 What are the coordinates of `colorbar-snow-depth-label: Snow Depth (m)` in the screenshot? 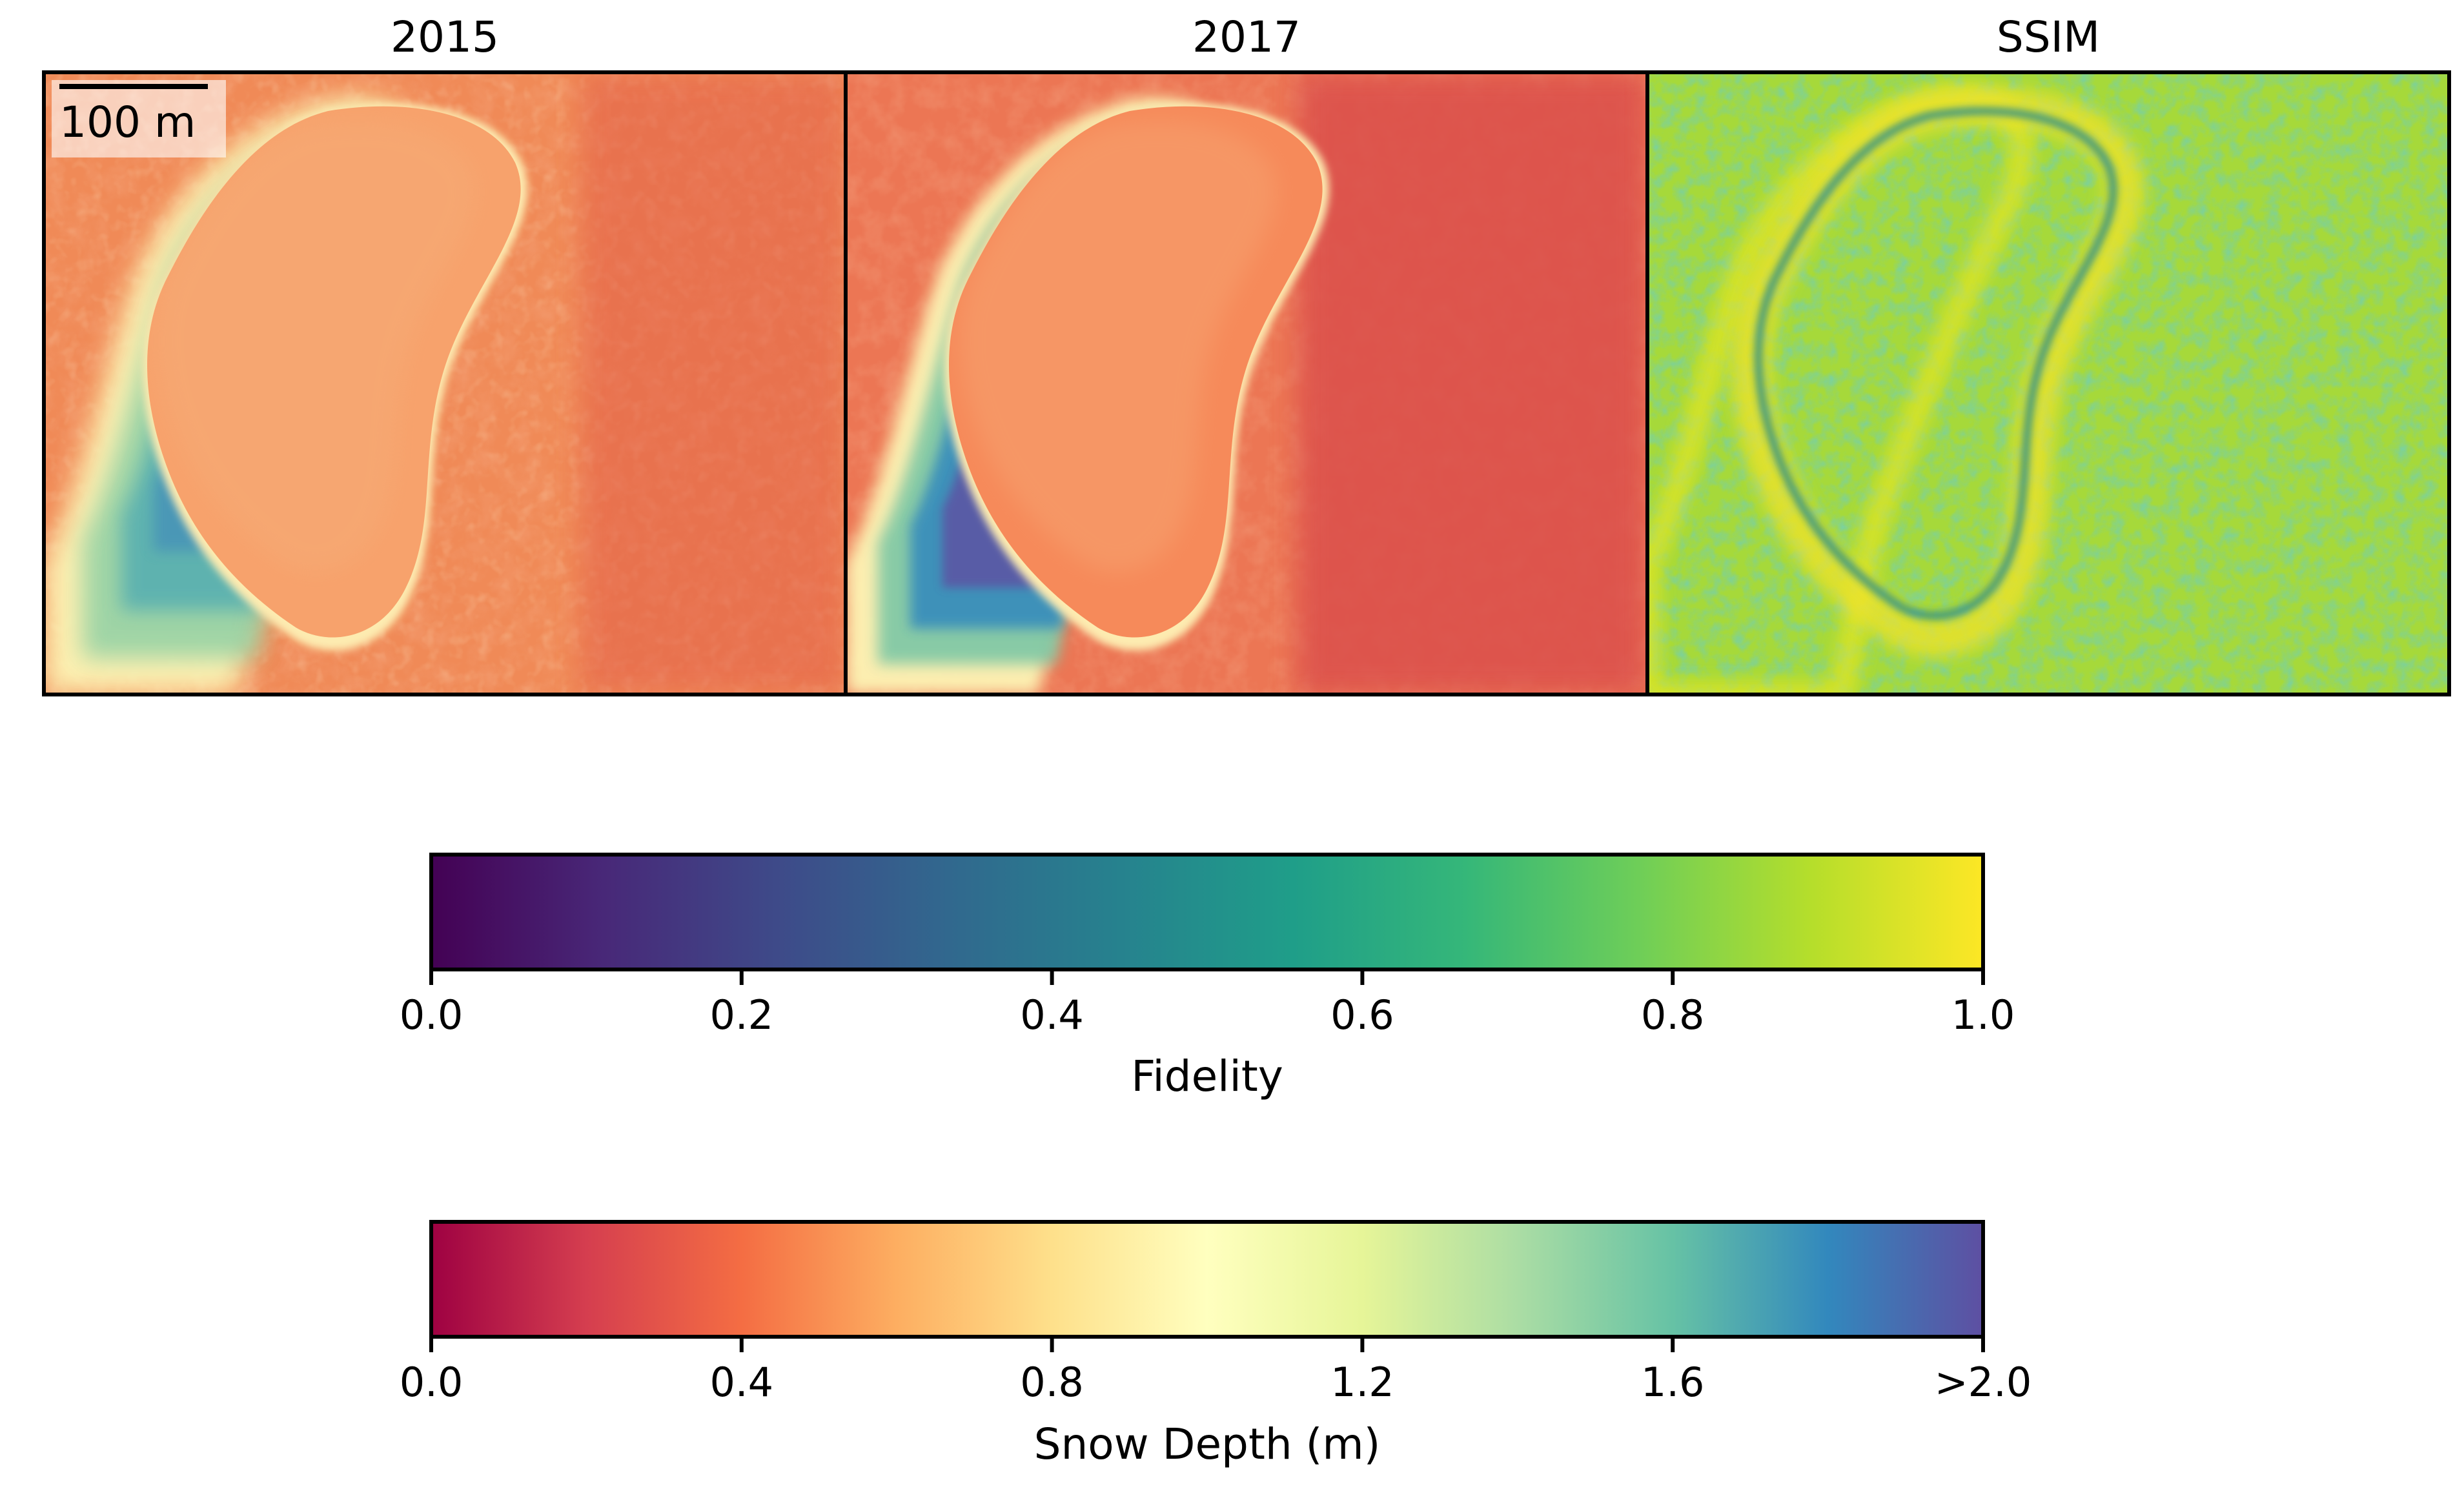 It's located at (1207, 1444).